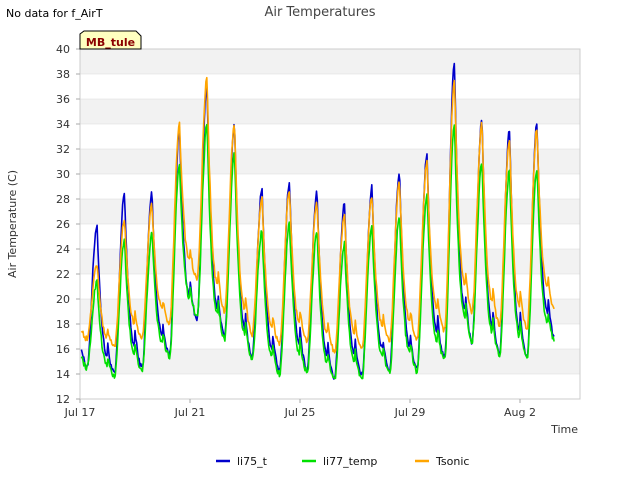 The image size is (640, 480). Describe the element at coordinates (63, 324) in the screenshot. I see `y-tick-label: 18` at that location.